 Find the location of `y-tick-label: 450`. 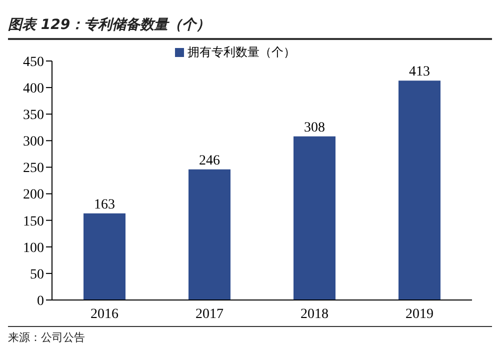

y-tick-label: 450 is located at coordinates (33, 62).